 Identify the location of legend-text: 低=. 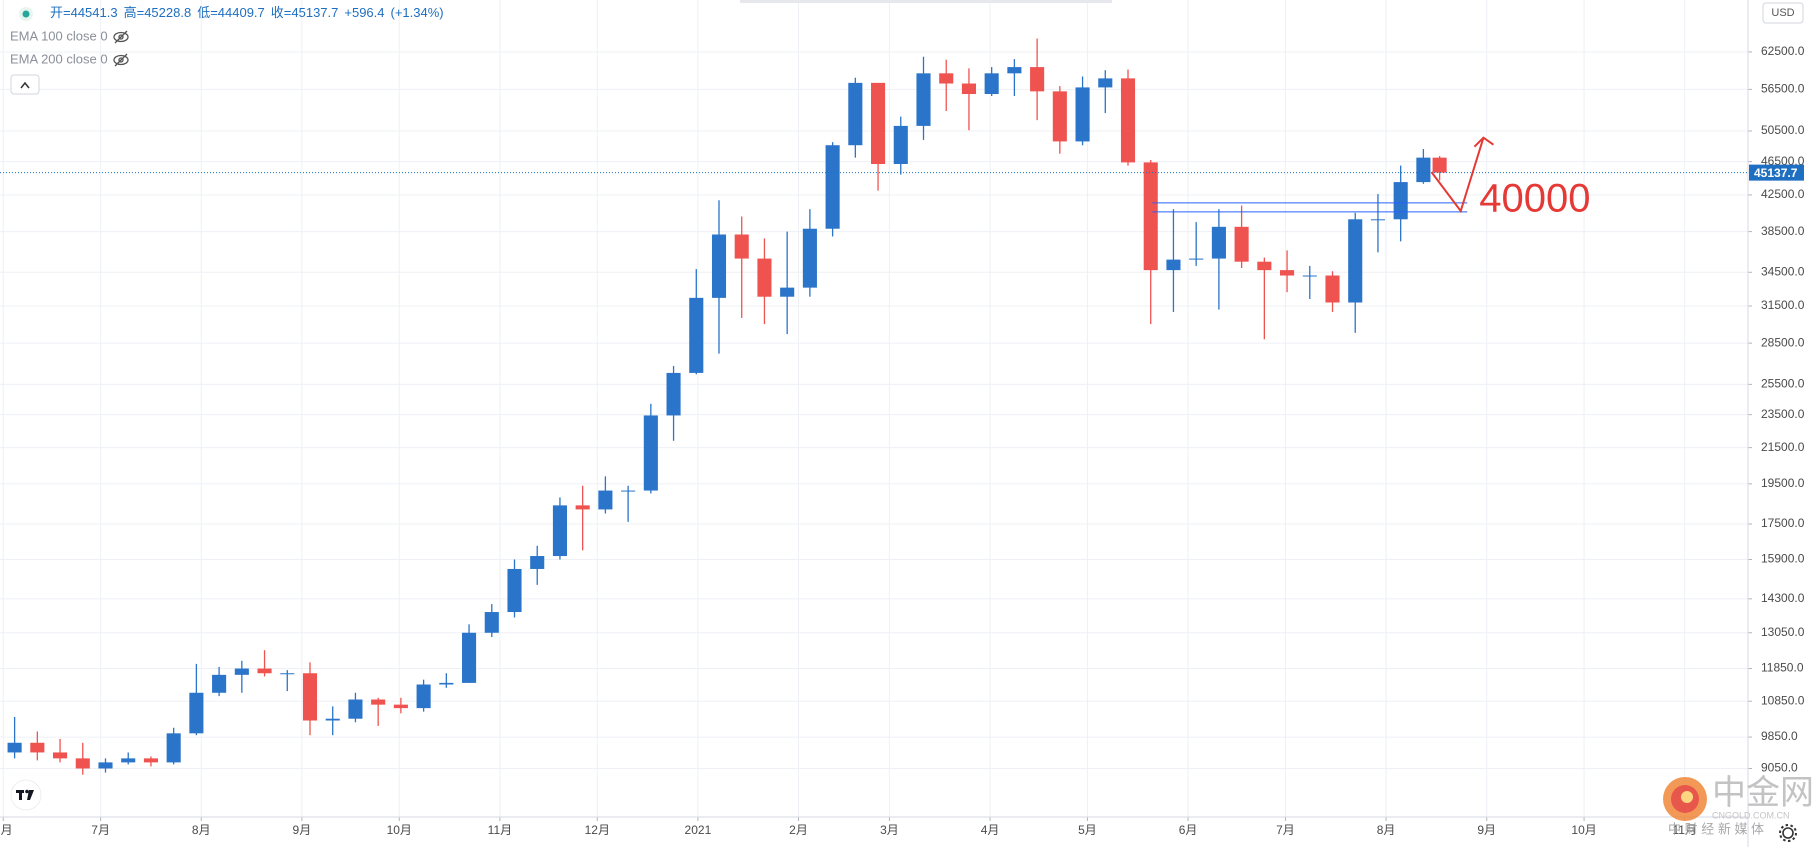
(207, 12).